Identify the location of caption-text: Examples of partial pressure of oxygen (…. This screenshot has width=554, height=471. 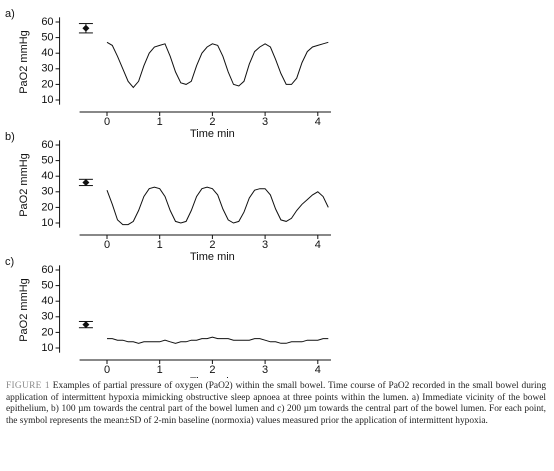
(276, 403).